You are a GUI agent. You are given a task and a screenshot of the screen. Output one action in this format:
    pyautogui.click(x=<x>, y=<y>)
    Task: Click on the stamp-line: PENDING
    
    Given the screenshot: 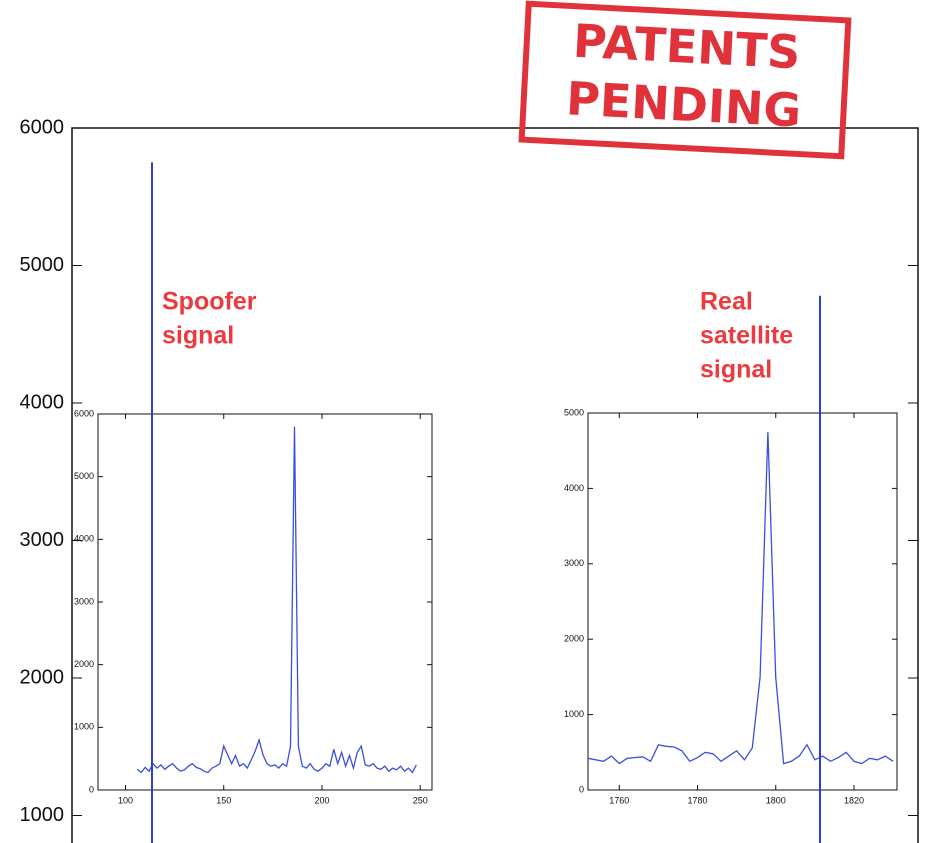 What is the action you would take?
    pyautogui.click(x=684, y=104)
    